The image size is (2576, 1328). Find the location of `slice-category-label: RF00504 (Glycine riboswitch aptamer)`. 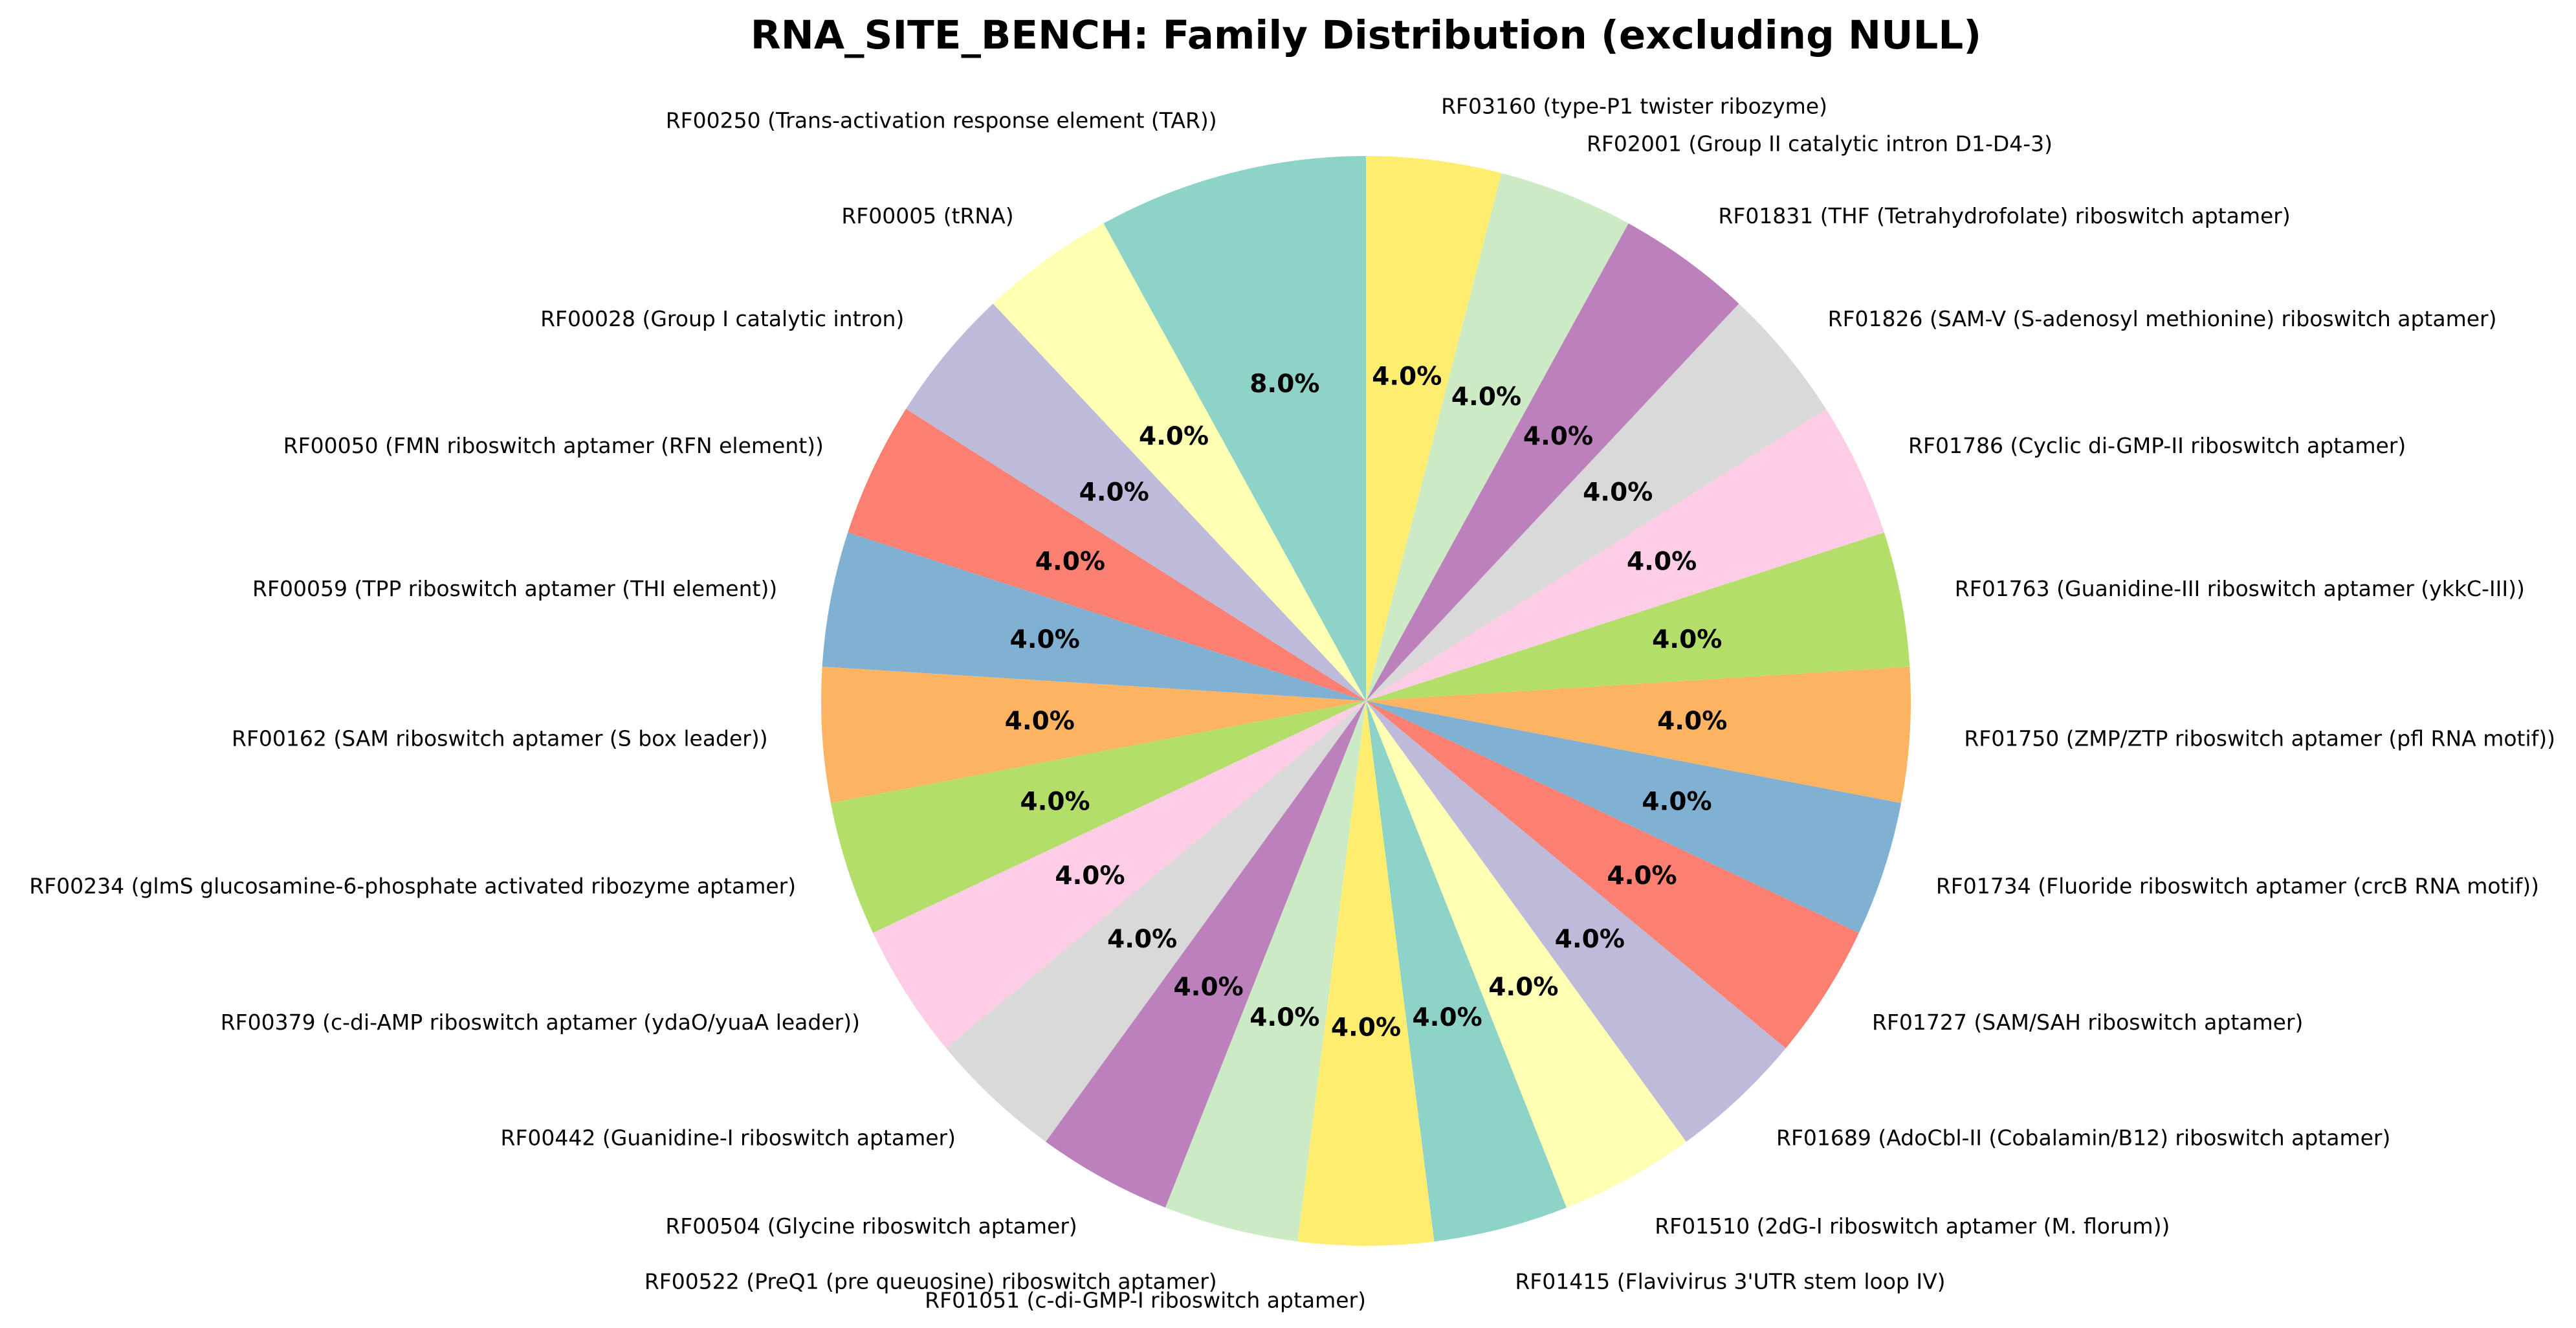

slice-category-label: RF00504 (Glycine riboswitch aptamer) is located at coordinates (871, 1226).